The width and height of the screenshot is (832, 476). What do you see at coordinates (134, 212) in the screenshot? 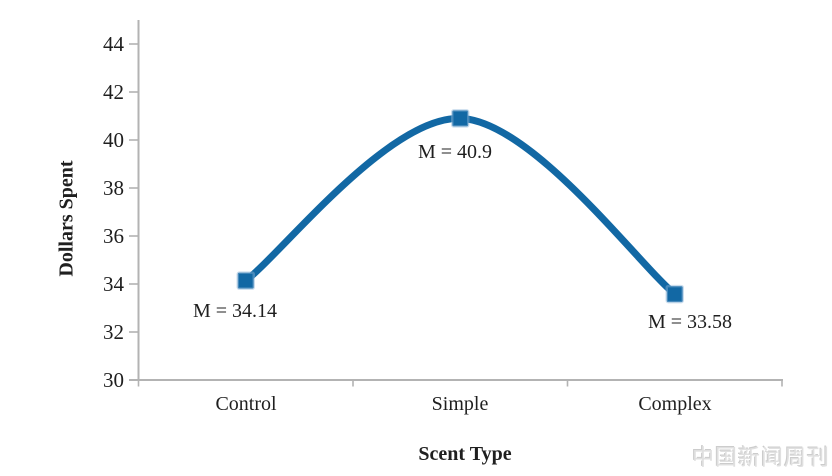
I see `y-axis-ticks` at bounding box center [134, 212].